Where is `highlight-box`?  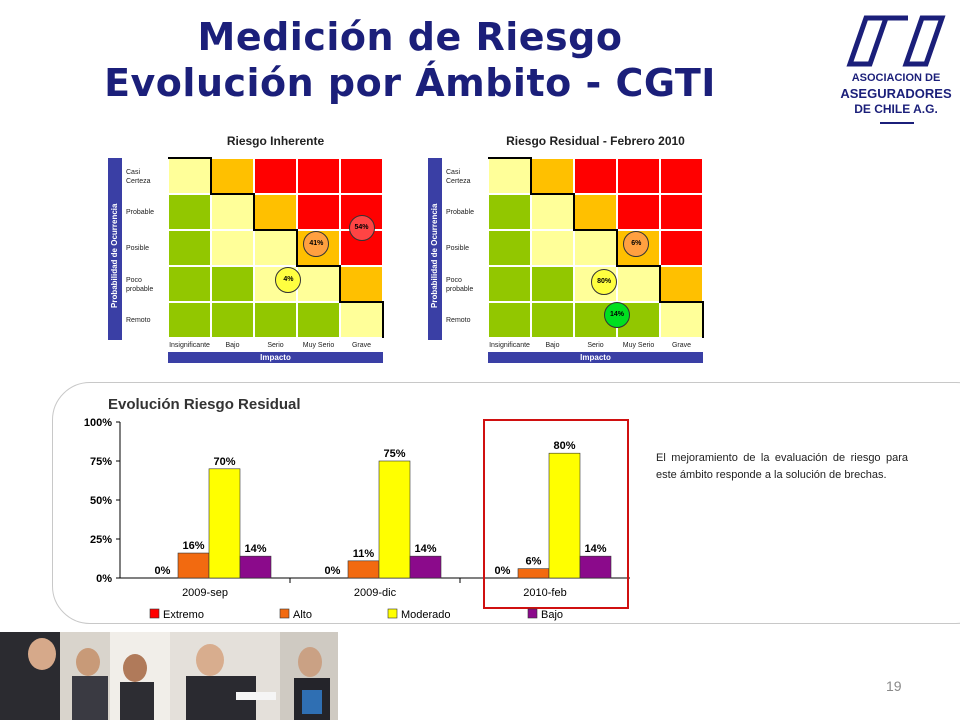
highlight-box is located at coordinates (556, 514).